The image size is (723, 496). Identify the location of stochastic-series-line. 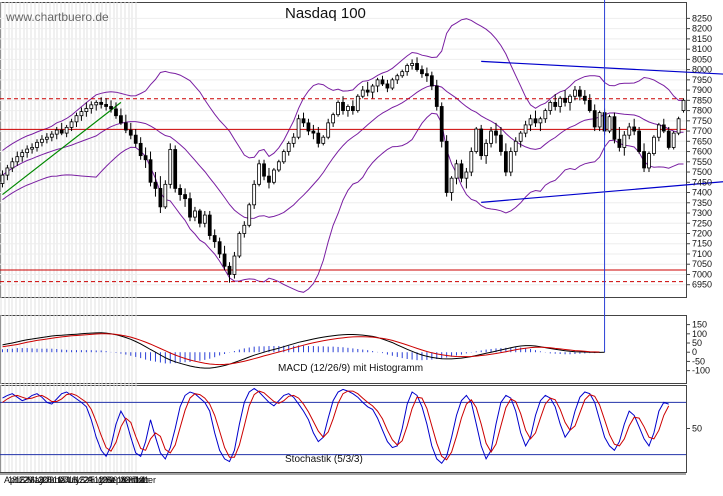
(336, 425).